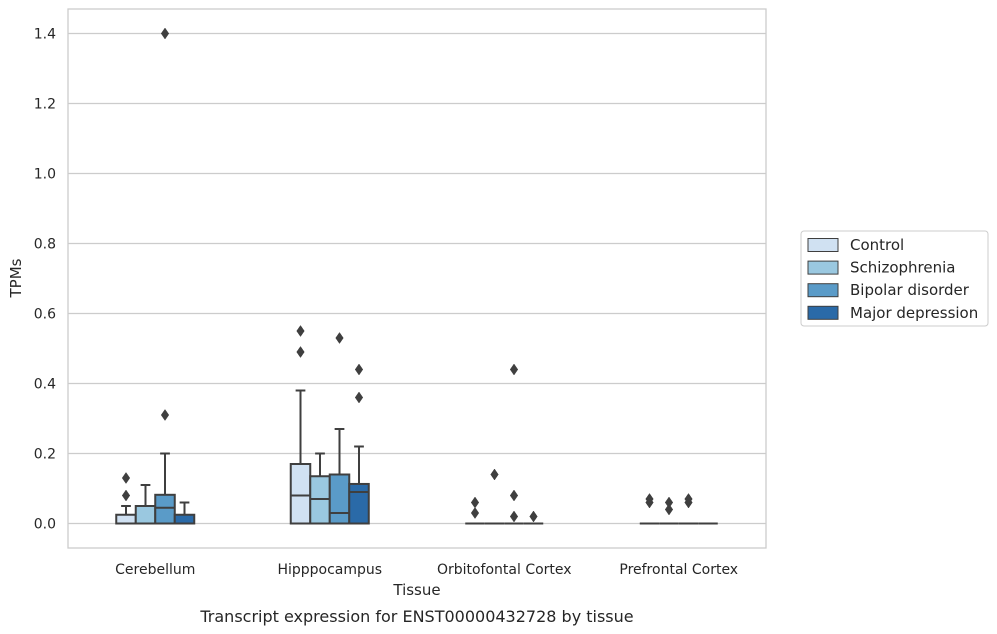 The height and width of the screenshot is (634, 997). I want to click on y-tick-labels: 0.0 0.2 0.4 0.6 0.8 1.0 1.2 1.4, so click(45, 280).